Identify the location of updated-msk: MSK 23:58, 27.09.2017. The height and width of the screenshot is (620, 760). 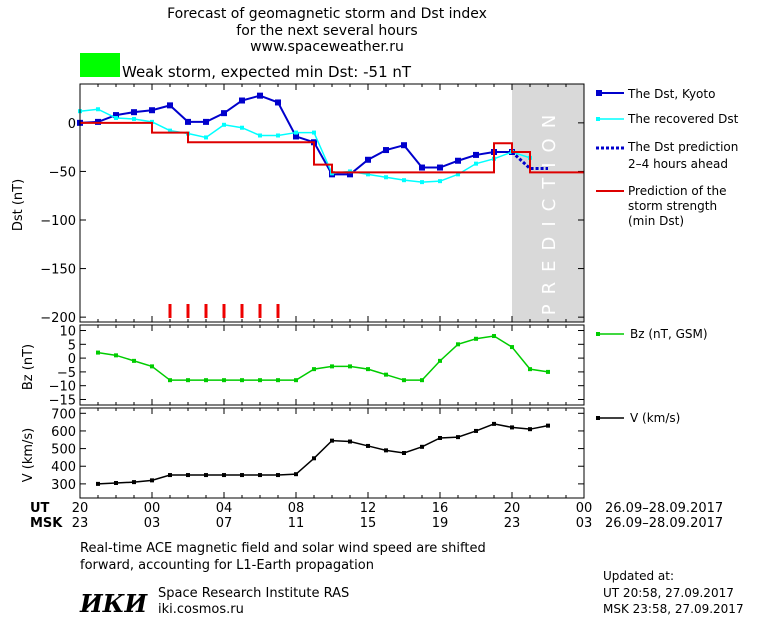
(673, 609).